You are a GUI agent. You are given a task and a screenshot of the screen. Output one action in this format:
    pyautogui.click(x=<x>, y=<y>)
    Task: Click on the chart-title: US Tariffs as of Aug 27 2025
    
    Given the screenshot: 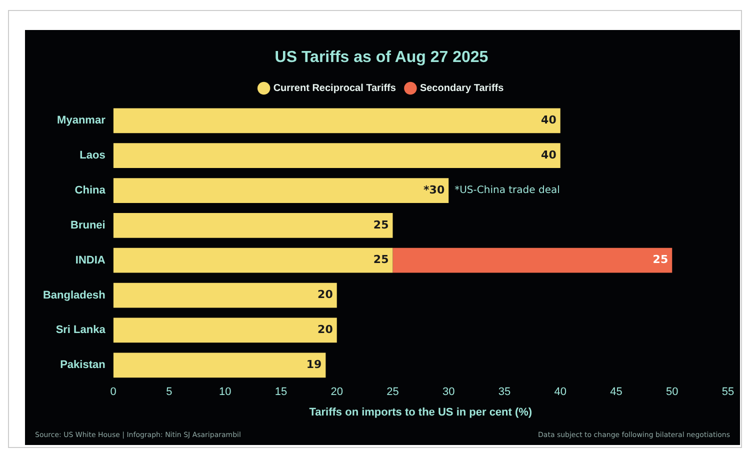 What is the action you would take?
    pyautogui.click(x=381, y=57)
    